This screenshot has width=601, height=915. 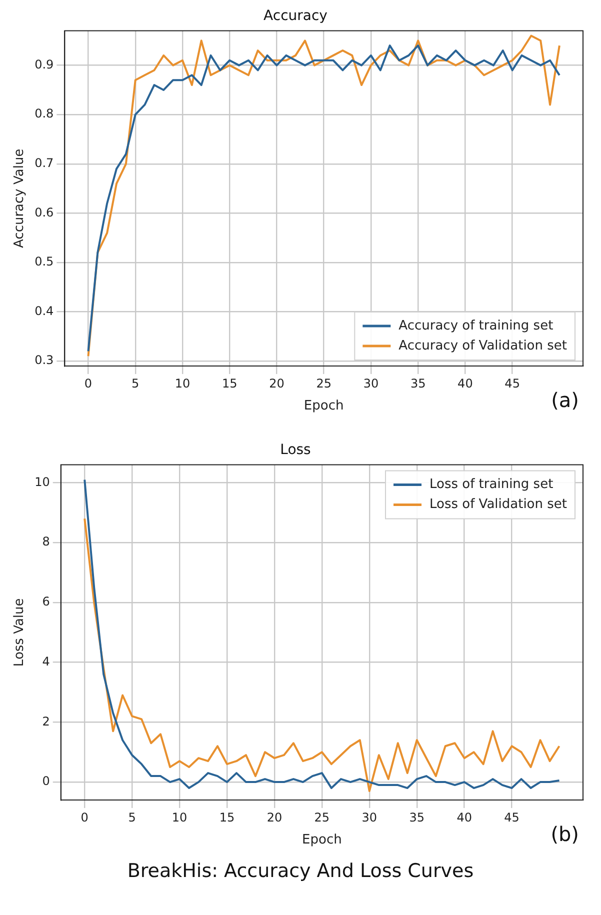 What do you see at coordinates (564, 834) in the screenshot?
I see `text: (b)` at bounding box center [564, 834].